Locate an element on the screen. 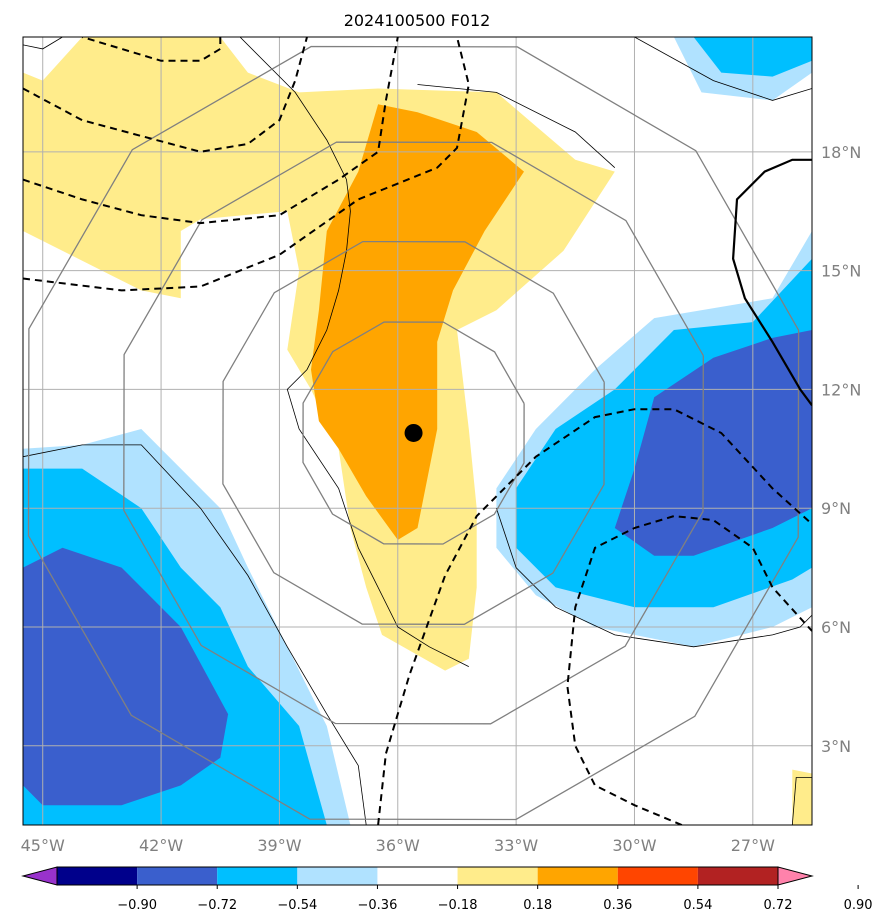 This screenshot has width=883, height=924. colorbar-extend-high is located at coordinates (795, 876).